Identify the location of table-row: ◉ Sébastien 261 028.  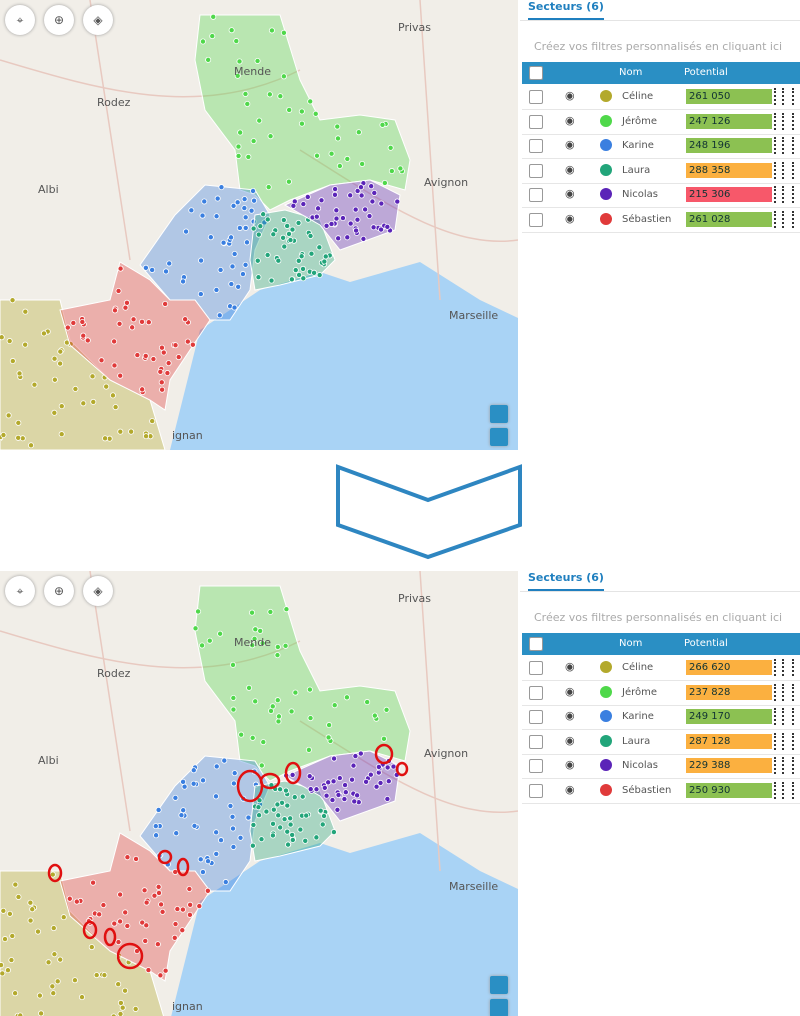
(661, 220).